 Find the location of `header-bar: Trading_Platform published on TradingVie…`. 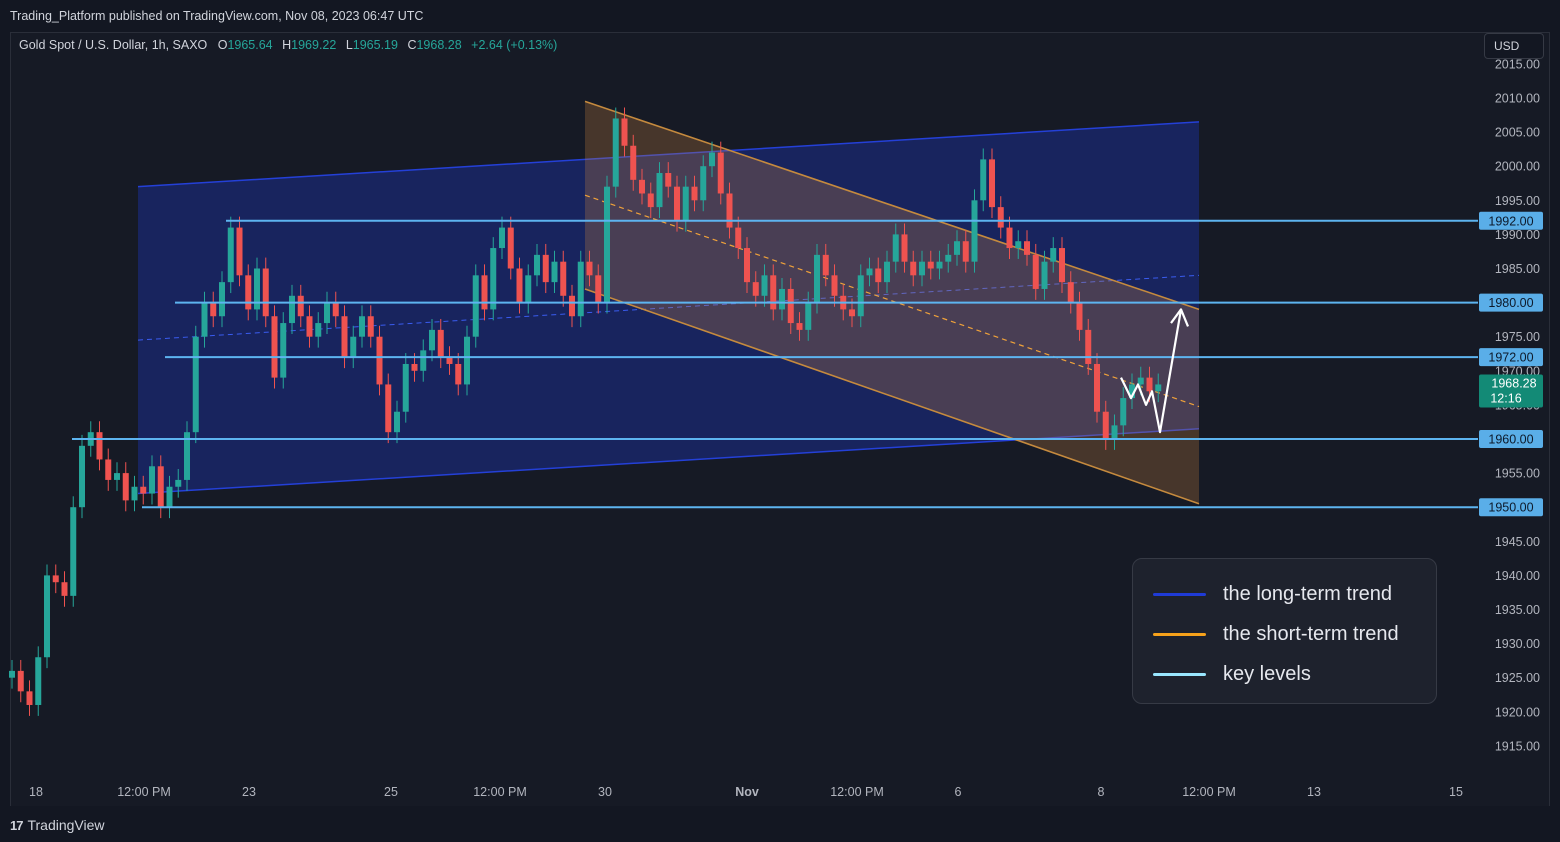

header-bar: Trading_Platform published on TradingVie… is located at coordinates (780, 16).